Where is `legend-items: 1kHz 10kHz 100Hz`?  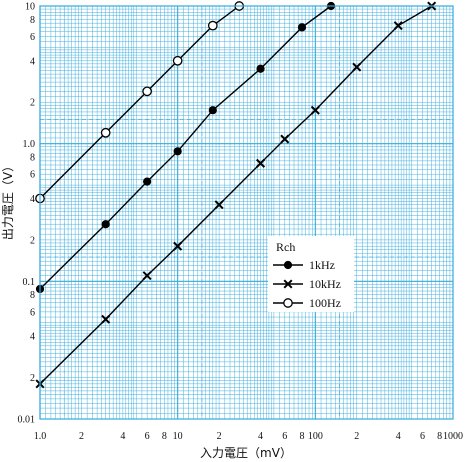
legend-items: 1kHz 10kHz 100Hz is located at coordinates (307, 284).